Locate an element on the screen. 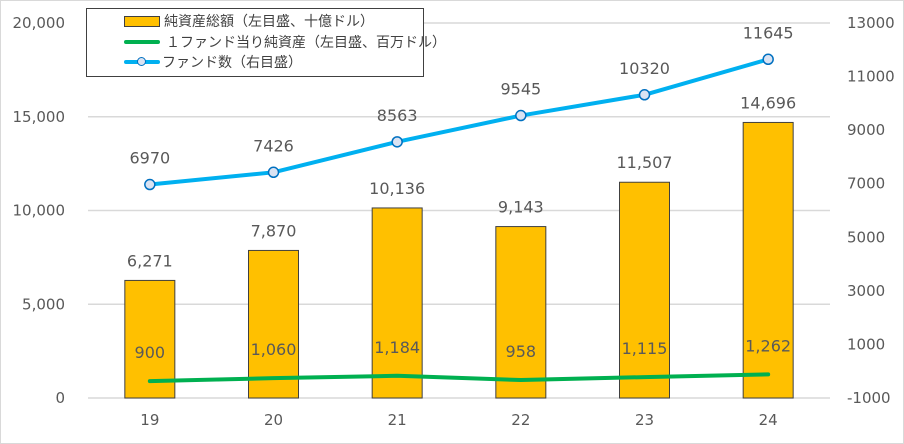 This screenshot has height=444, width=904. right-tick-label: 13000 is located at coordinates (871, 23).